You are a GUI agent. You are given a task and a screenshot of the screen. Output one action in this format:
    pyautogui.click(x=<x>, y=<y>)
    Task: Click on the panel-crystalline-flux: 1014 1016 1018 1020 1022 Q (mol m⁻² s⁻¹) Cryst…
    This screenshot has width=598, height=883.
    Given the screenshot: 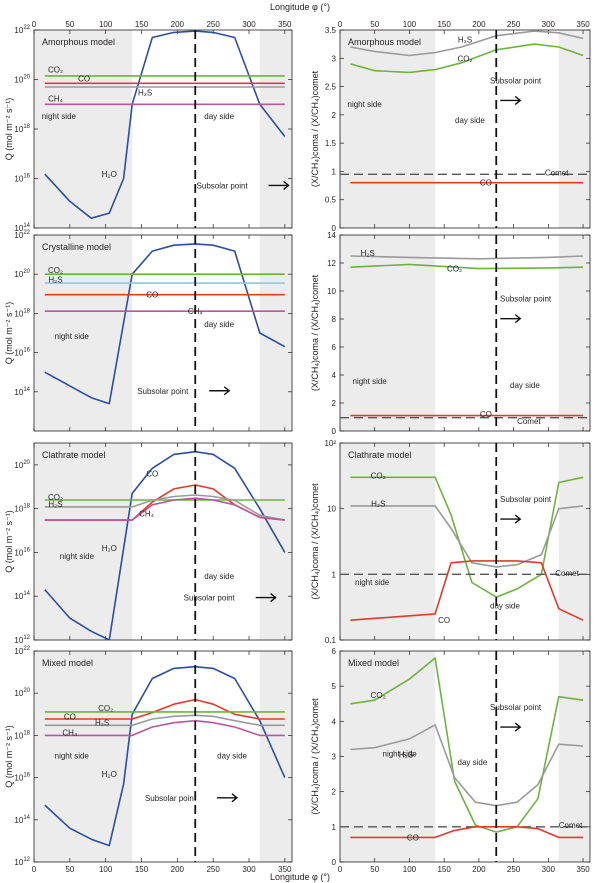 What is the action you would take?
    pyautogui.click(x=148, y=331)
    